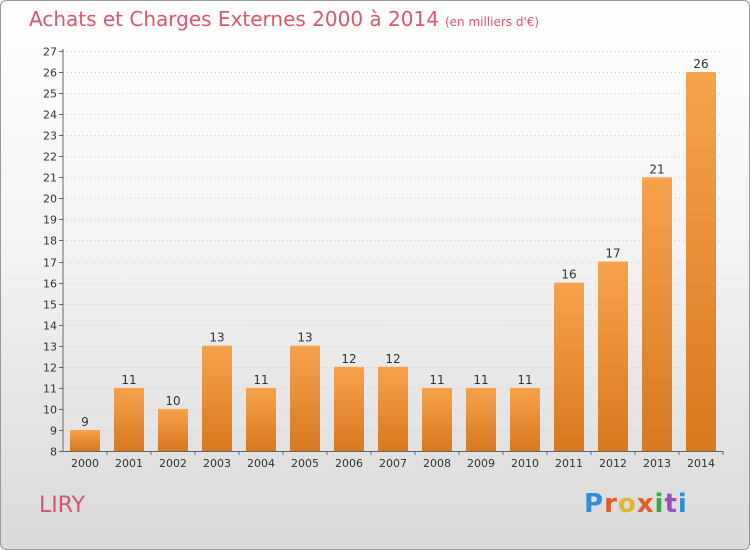 This screenshot has height=550, width=750. I want to click on y-tick-label: 14, so click(50, 326).